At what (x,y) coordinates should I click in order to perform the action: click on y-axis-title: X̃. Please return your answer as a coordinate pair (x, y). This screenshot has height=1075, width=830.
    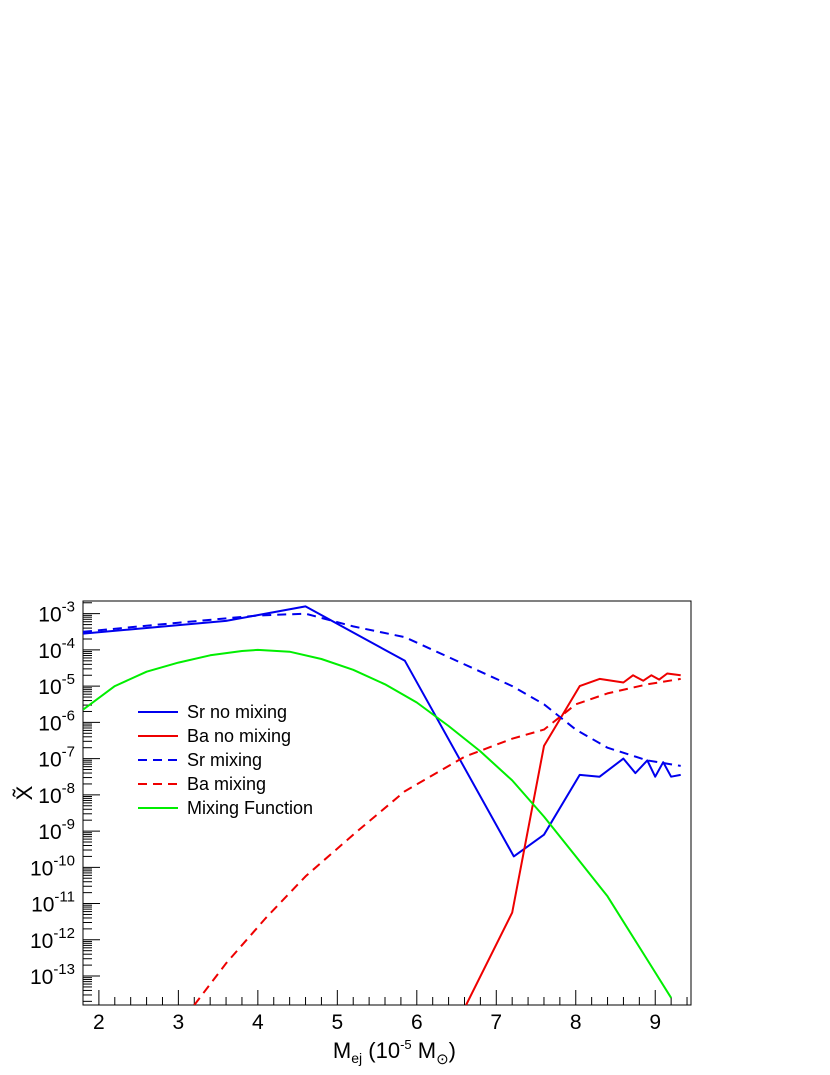
    Looking at the image, I should click on (24, 792).